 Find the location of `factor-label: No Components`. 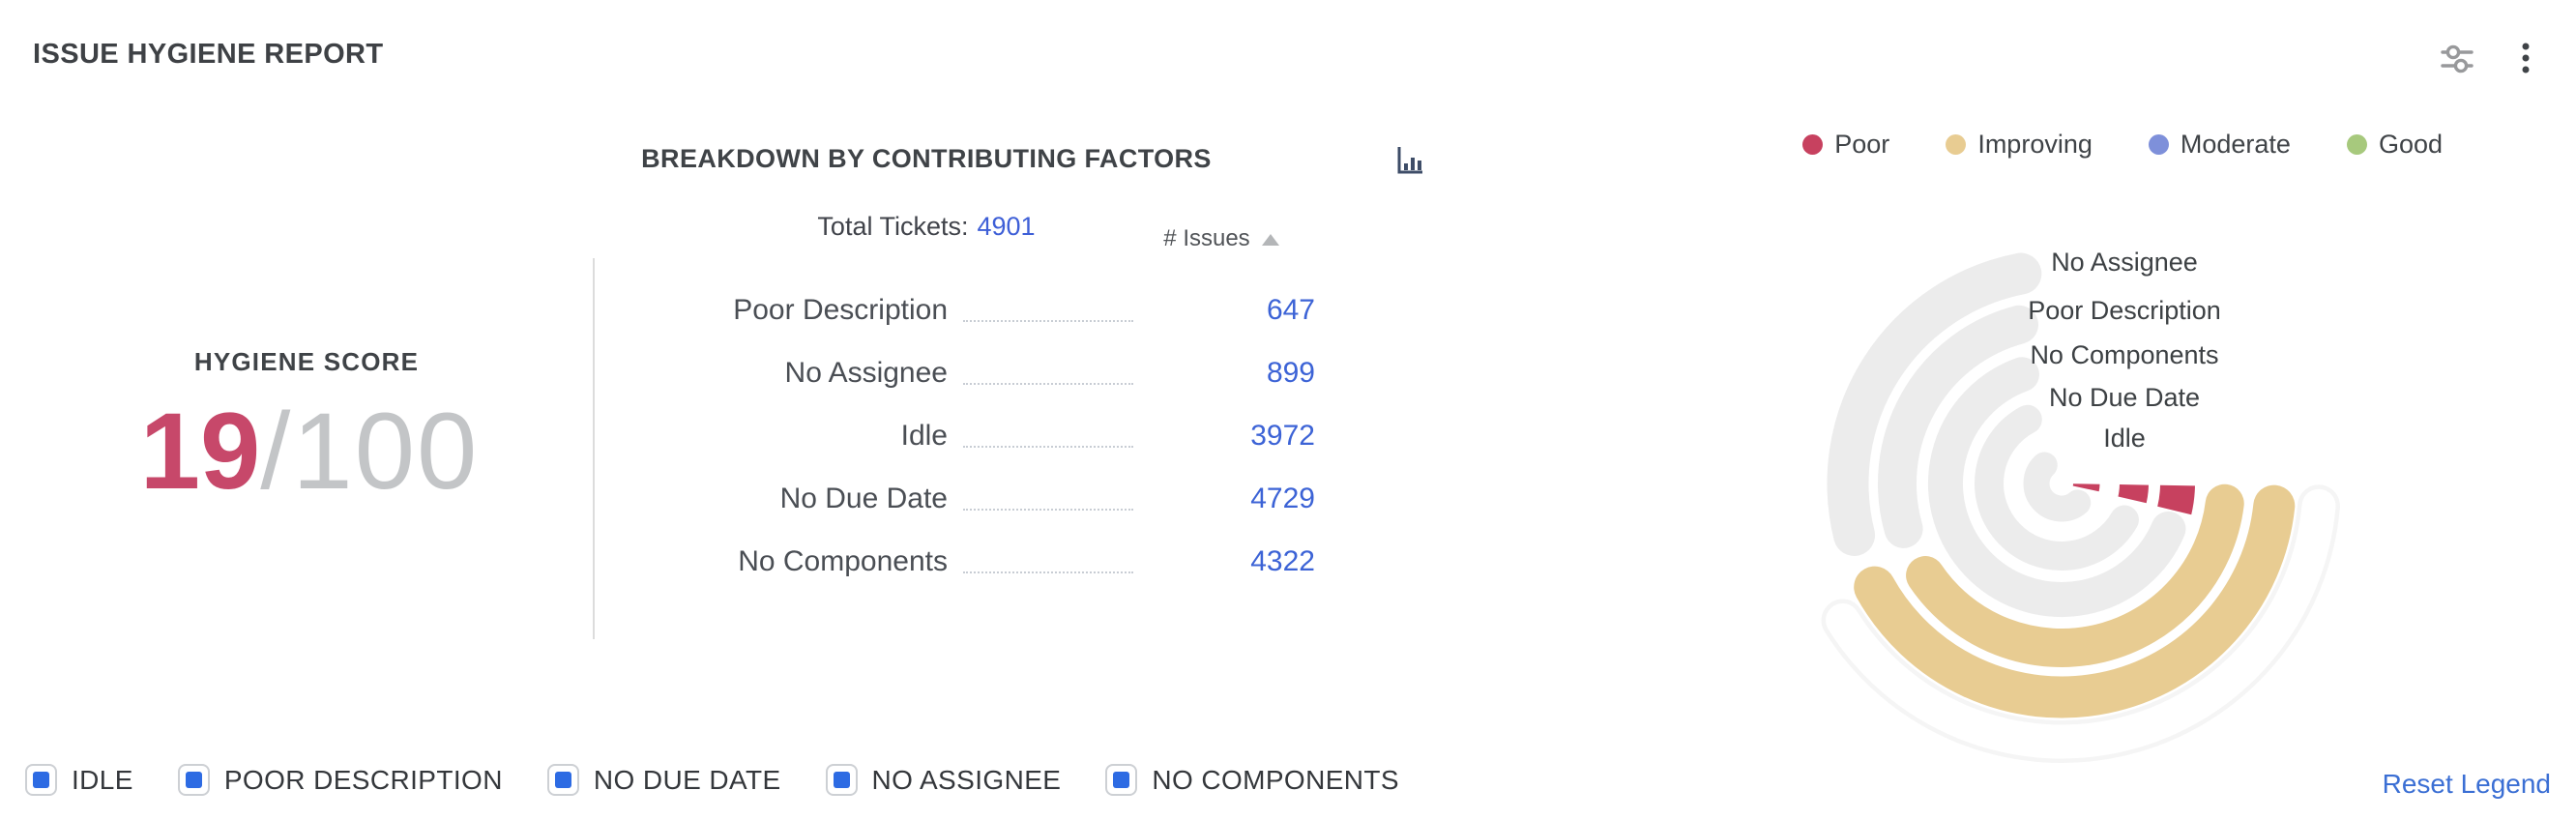

factor-label: No Components is located at coordinates (843, 560).